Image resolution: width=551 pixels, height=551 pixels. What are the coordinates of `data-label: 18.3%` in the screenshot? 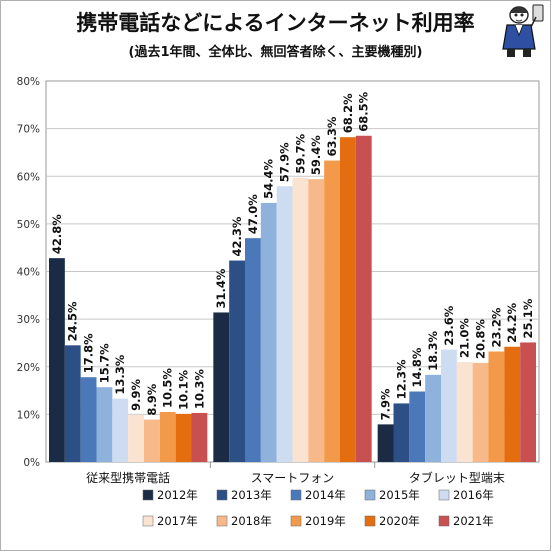 It's located at (433, 350).